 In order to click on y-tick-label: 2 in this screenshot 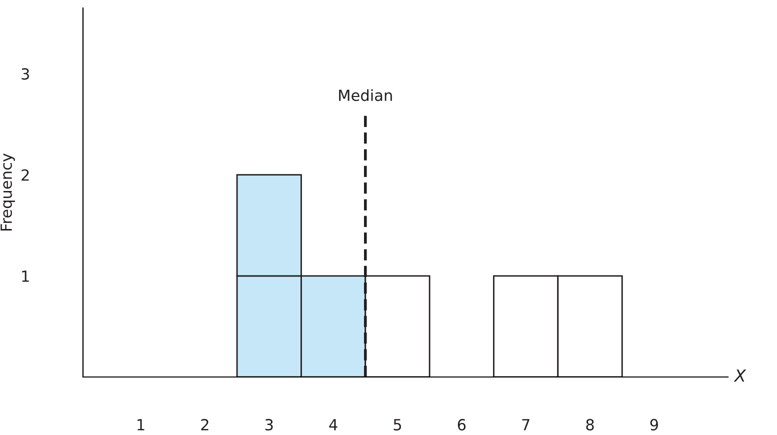, I will do `click(25, 175)`.